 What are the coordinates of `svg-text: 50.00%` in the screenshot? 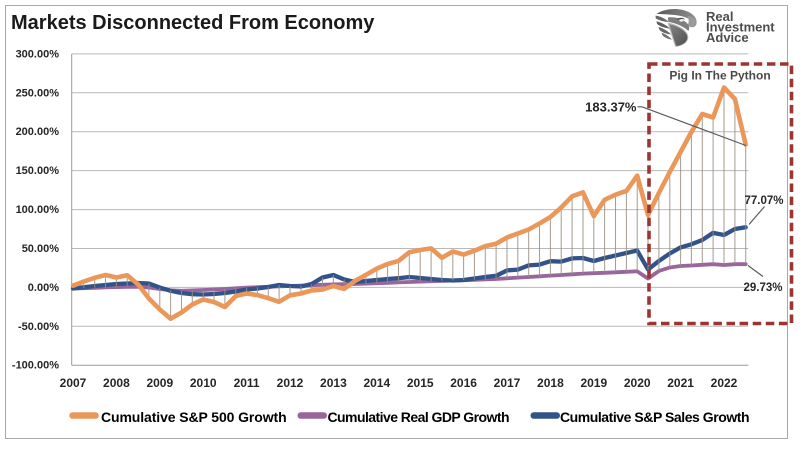 It's located at (41, 249).